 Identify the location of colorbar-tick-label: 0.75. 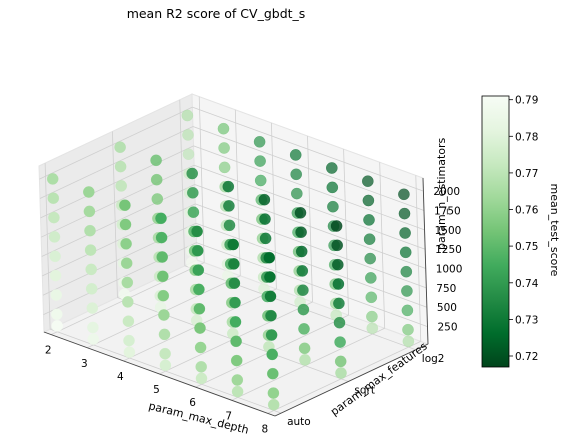
(526, 247).